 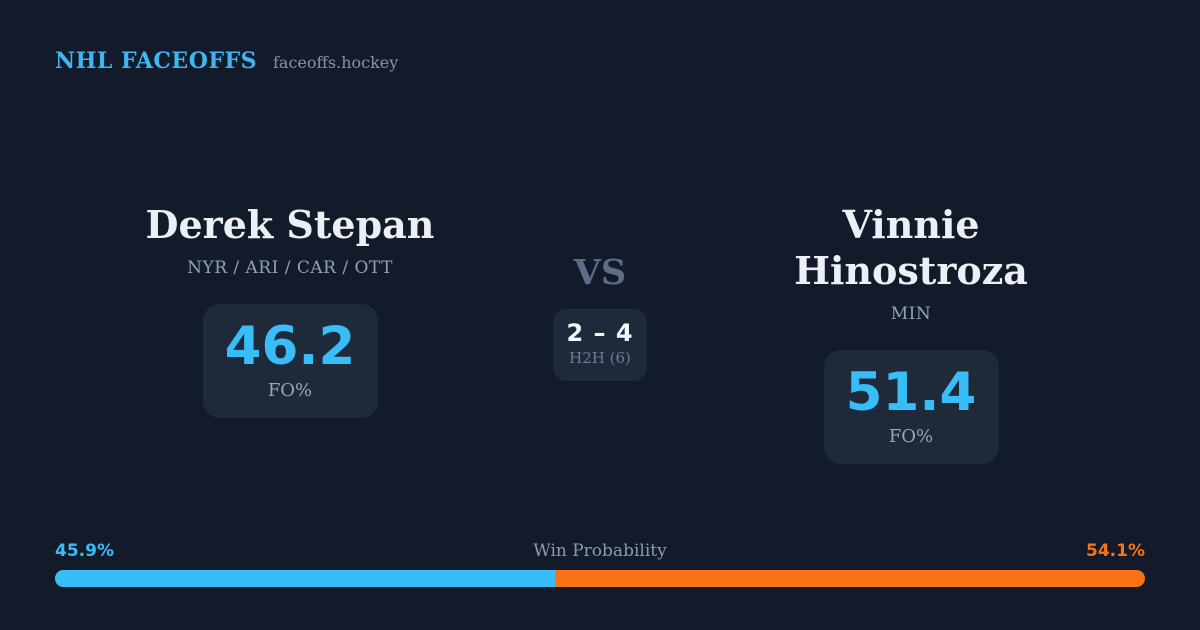 I want to click on site-url: faceoffs.hockey, so click(x=336, y=62).